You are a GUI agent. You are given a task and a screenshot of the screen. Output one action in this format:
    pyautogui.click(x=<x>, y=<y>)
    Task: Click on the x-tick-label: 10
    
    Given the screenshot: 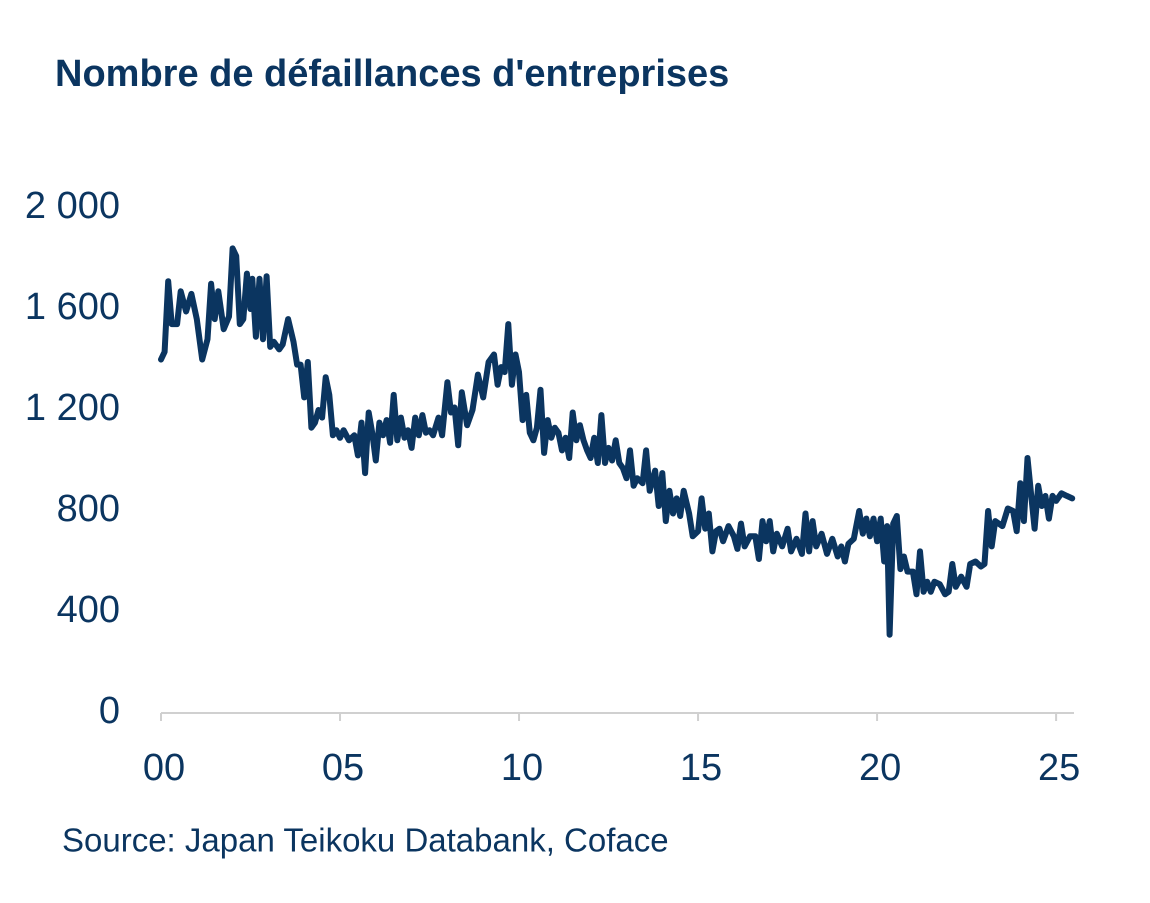 What is the action you would take?
    pyautogui.click(x=522, y=768)
    